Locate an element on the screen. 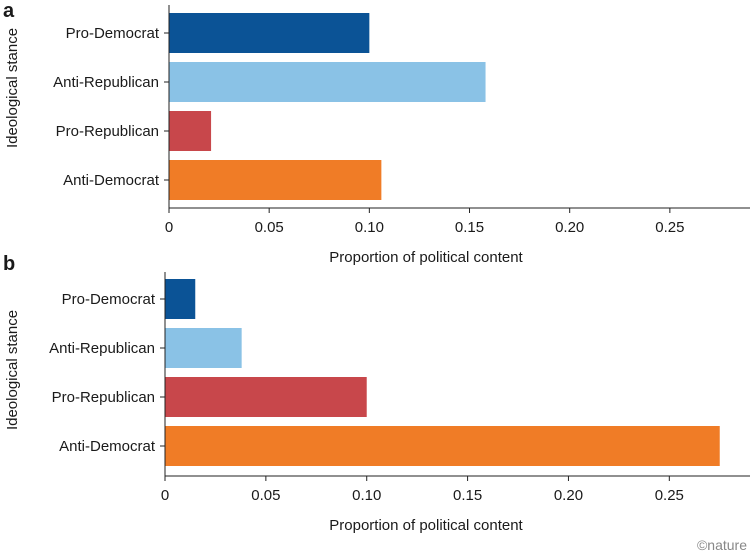  bar-b-anti-democrat is located at coordinates (442, 446).